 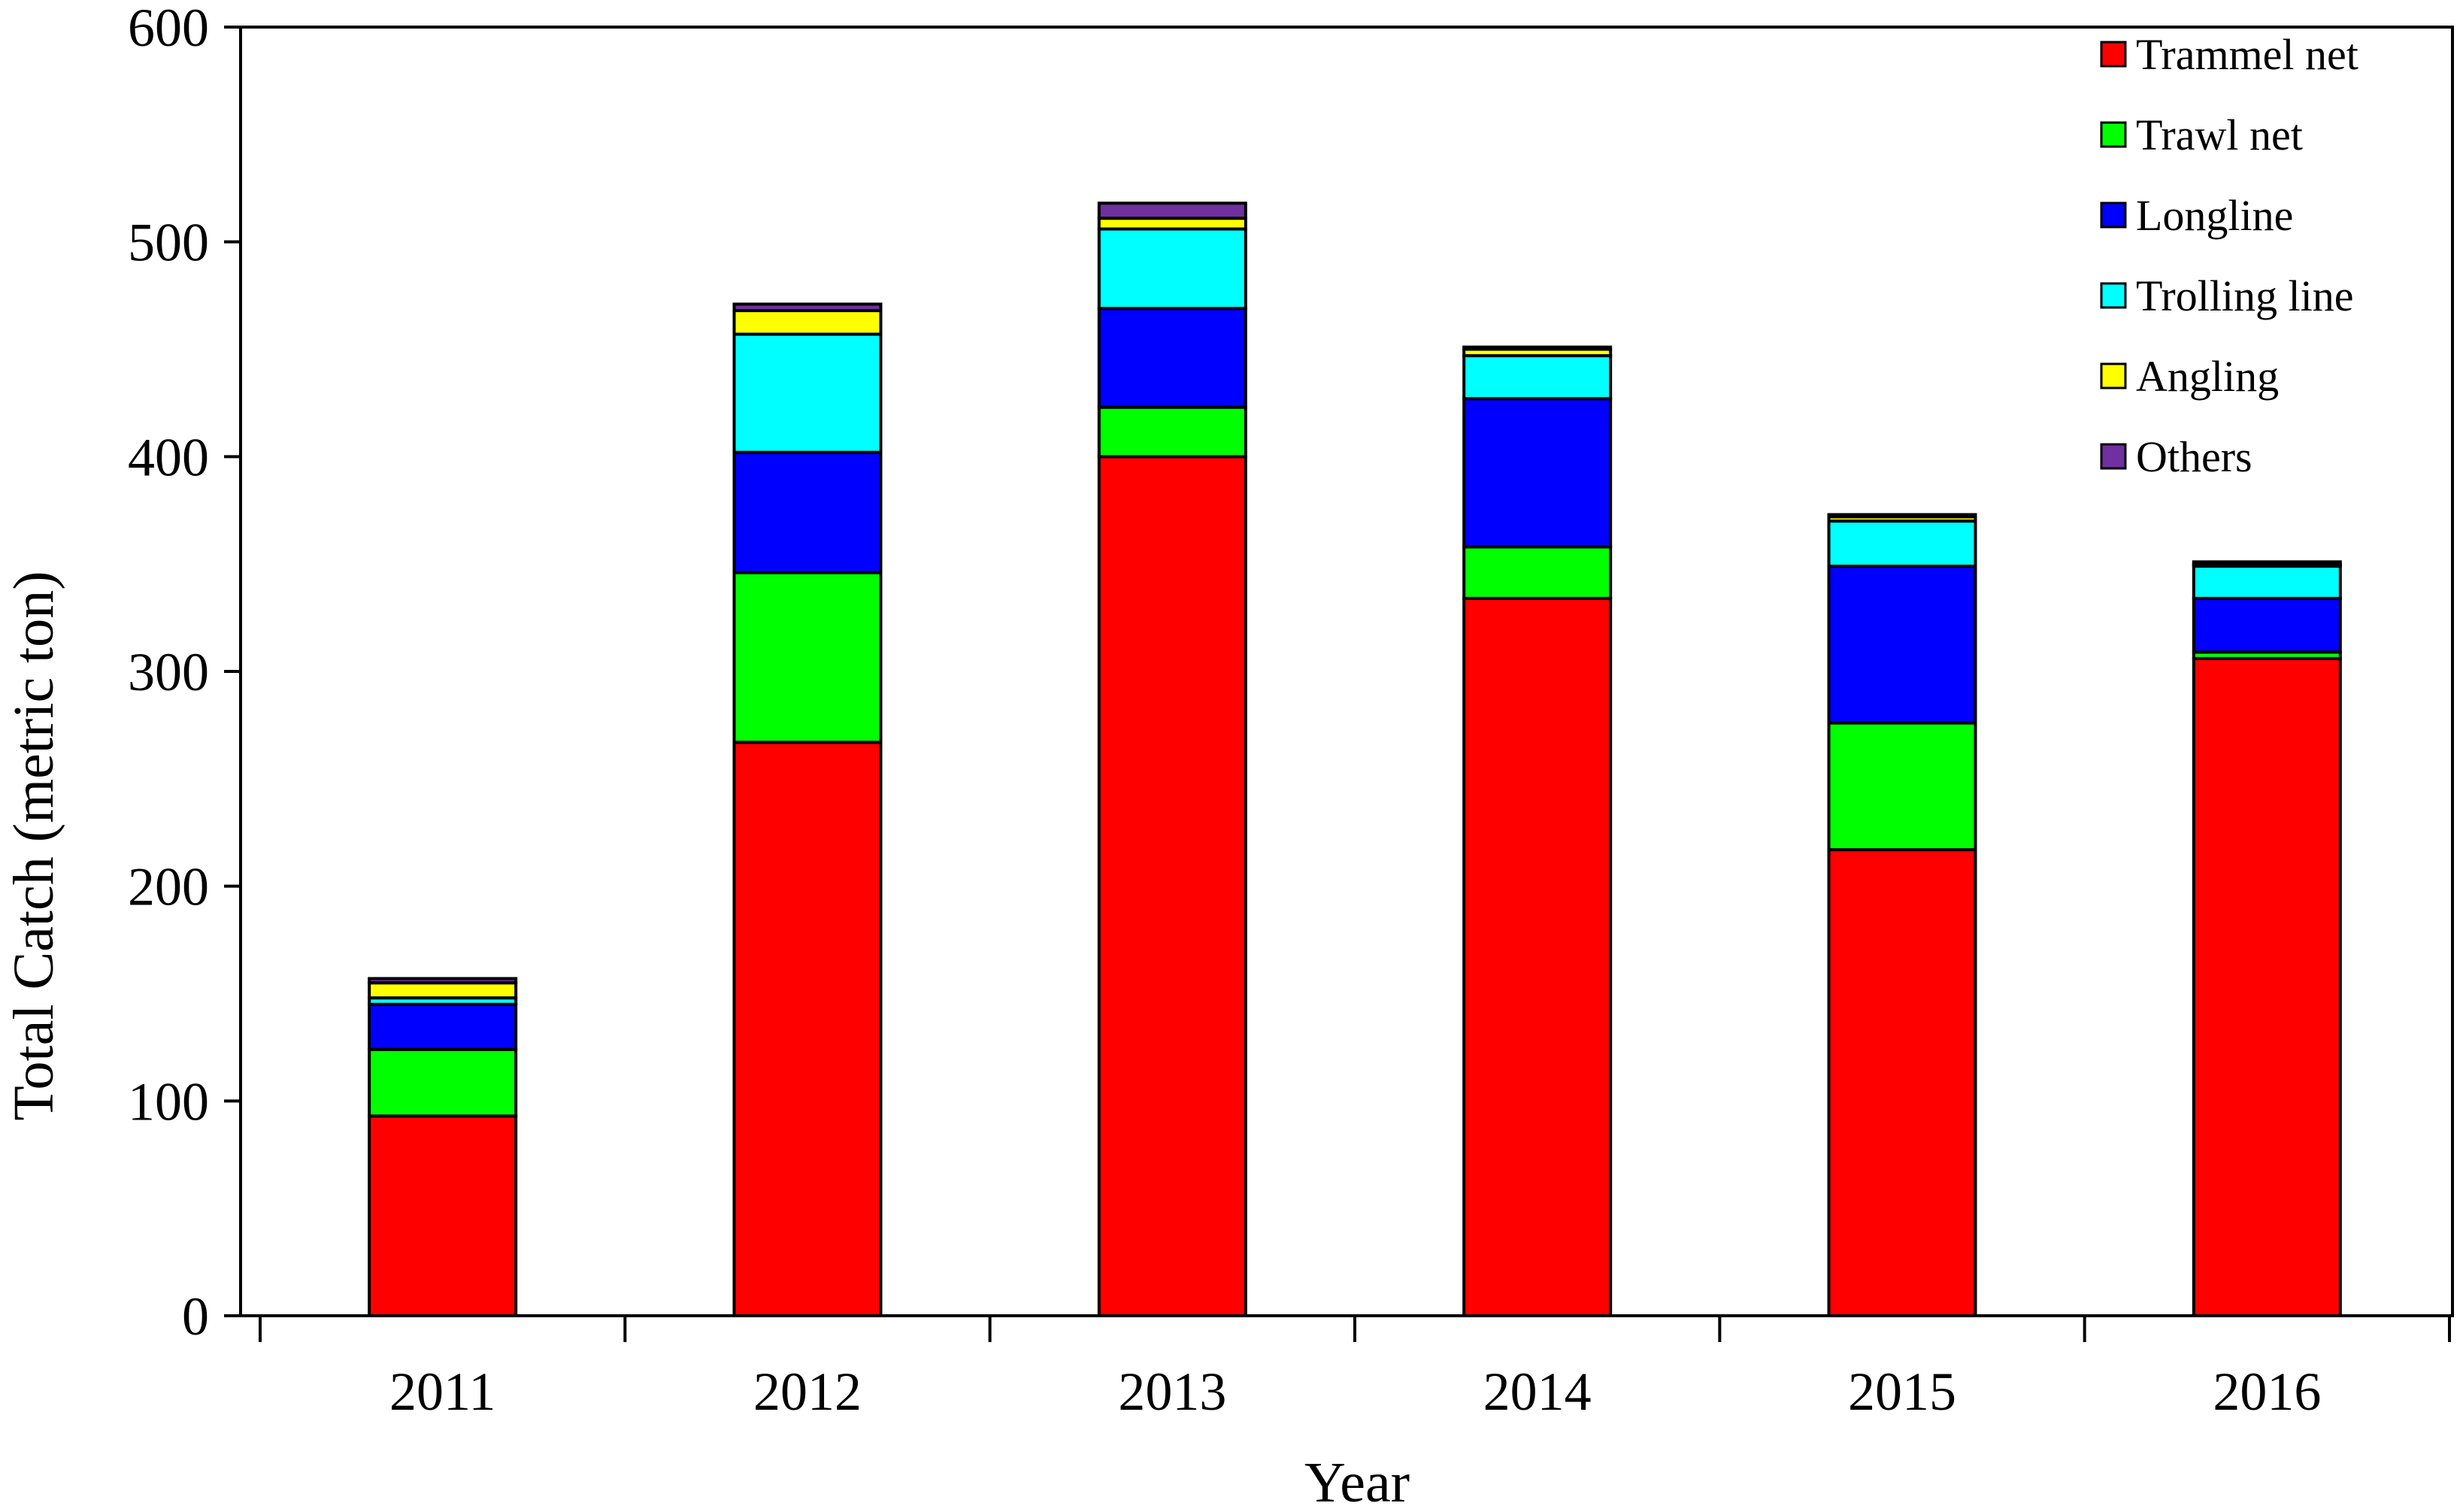 I want to click on bar-angling-2011, so click(x=443, y=990).